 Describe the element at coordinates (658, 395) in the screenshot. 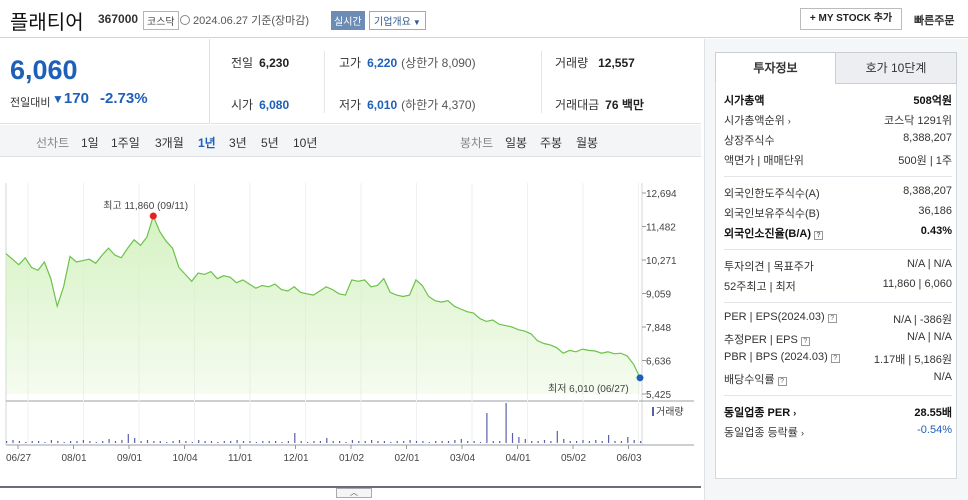

I see `y-tick-label: 5,425` at that location.